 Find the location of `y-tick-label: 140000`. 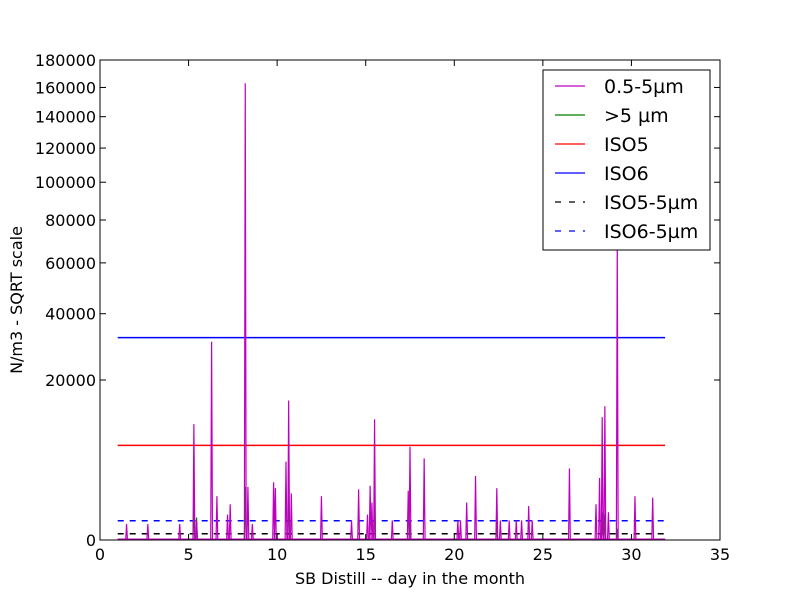

y-tick-label: 140000 is located at coordinates (65, 117).